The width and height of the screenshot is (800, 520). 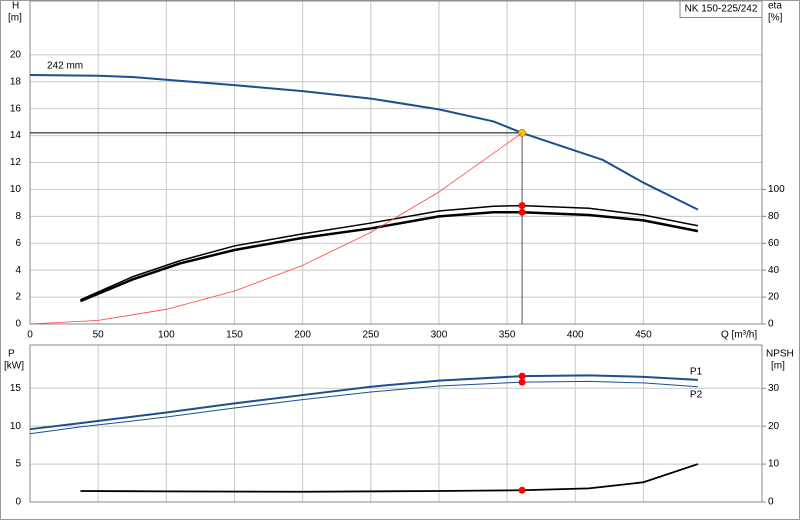 I want to click on x-tick-label: 0, so click(x=30, y=335).